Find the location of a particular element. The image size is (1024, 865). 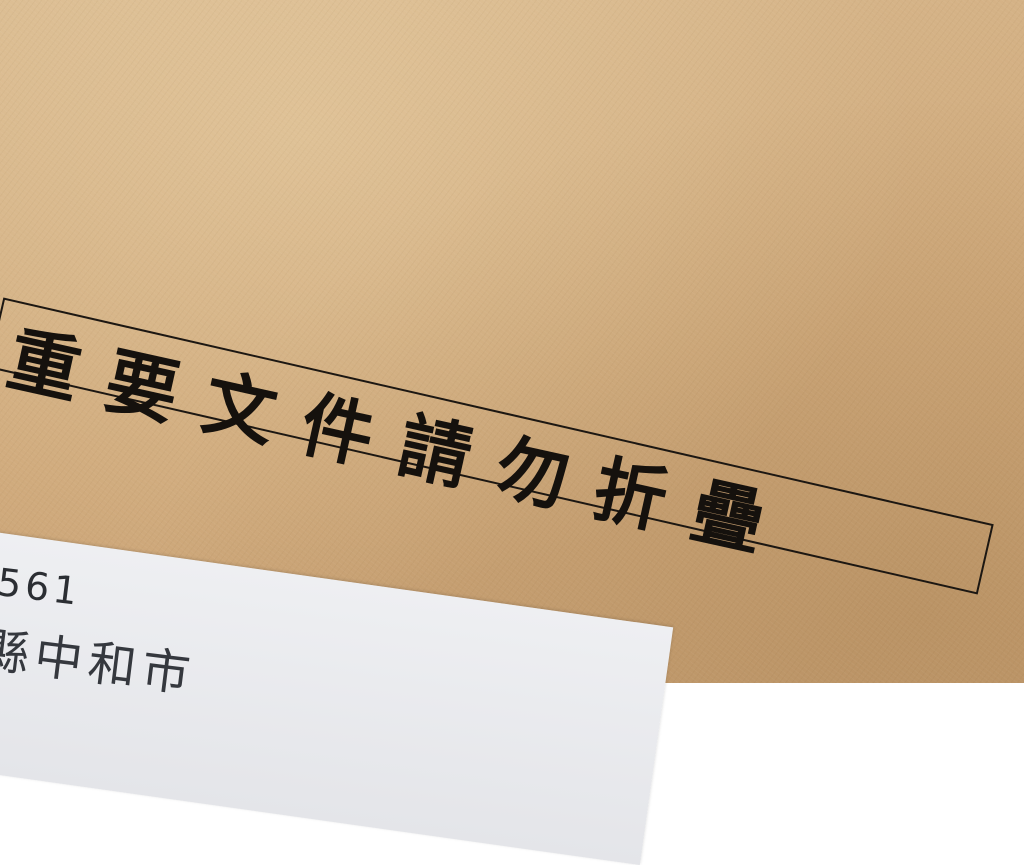

postal-code: 561 is located at coordinates (42, 587).